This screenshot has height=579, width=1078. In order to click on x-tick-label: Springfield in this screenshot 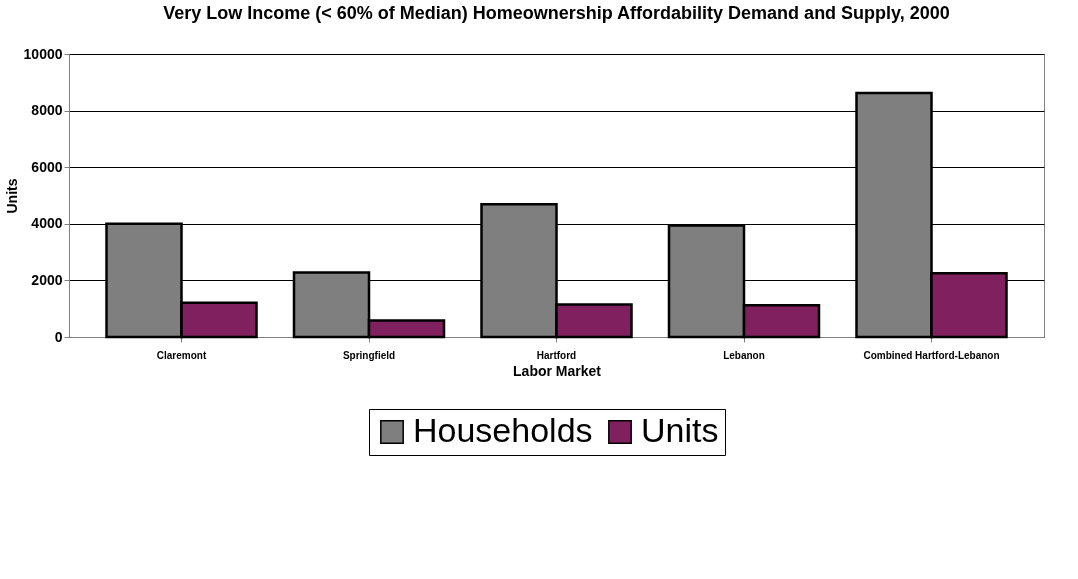, I will do `click(369, 355)`.